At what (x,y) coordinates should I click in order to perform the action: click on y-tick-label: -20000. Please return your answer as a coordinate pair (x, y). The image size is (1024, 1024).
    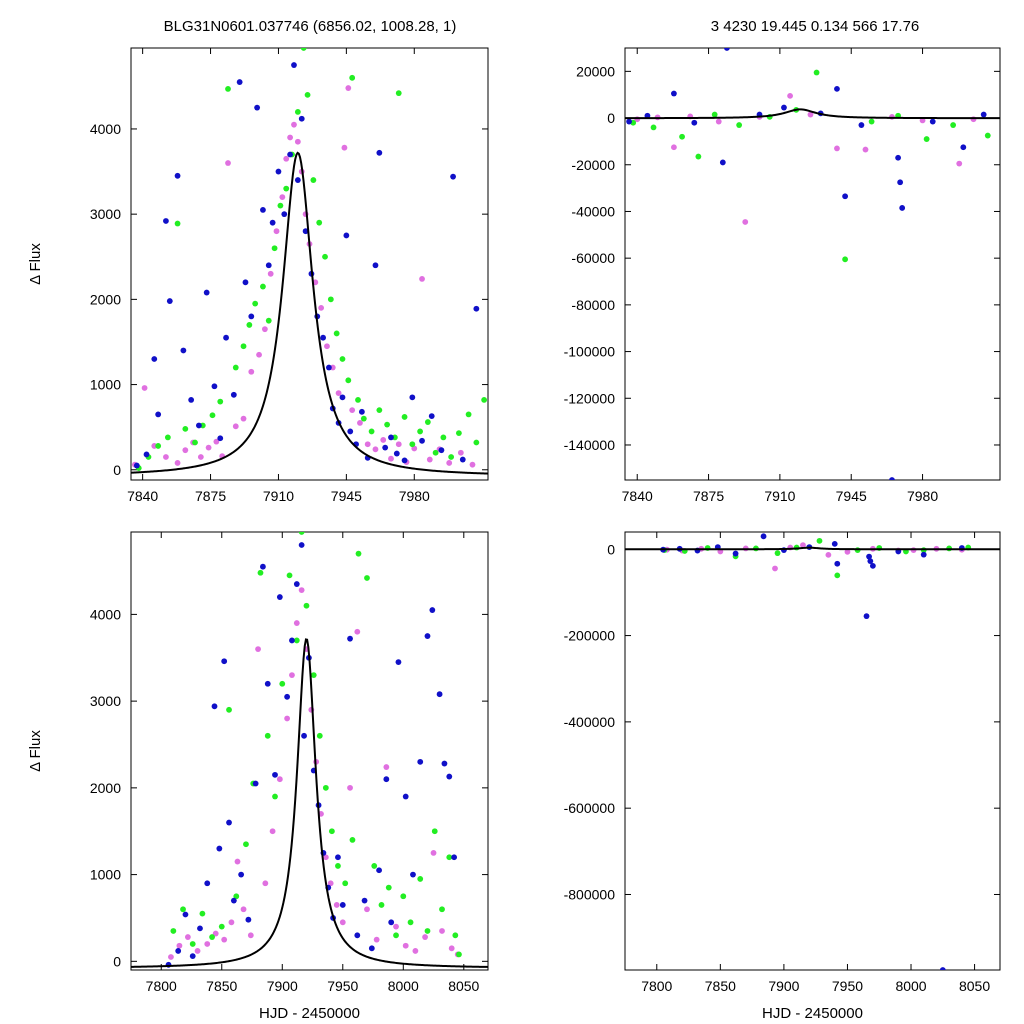
    Looking at the image, I should click on (593, 165).